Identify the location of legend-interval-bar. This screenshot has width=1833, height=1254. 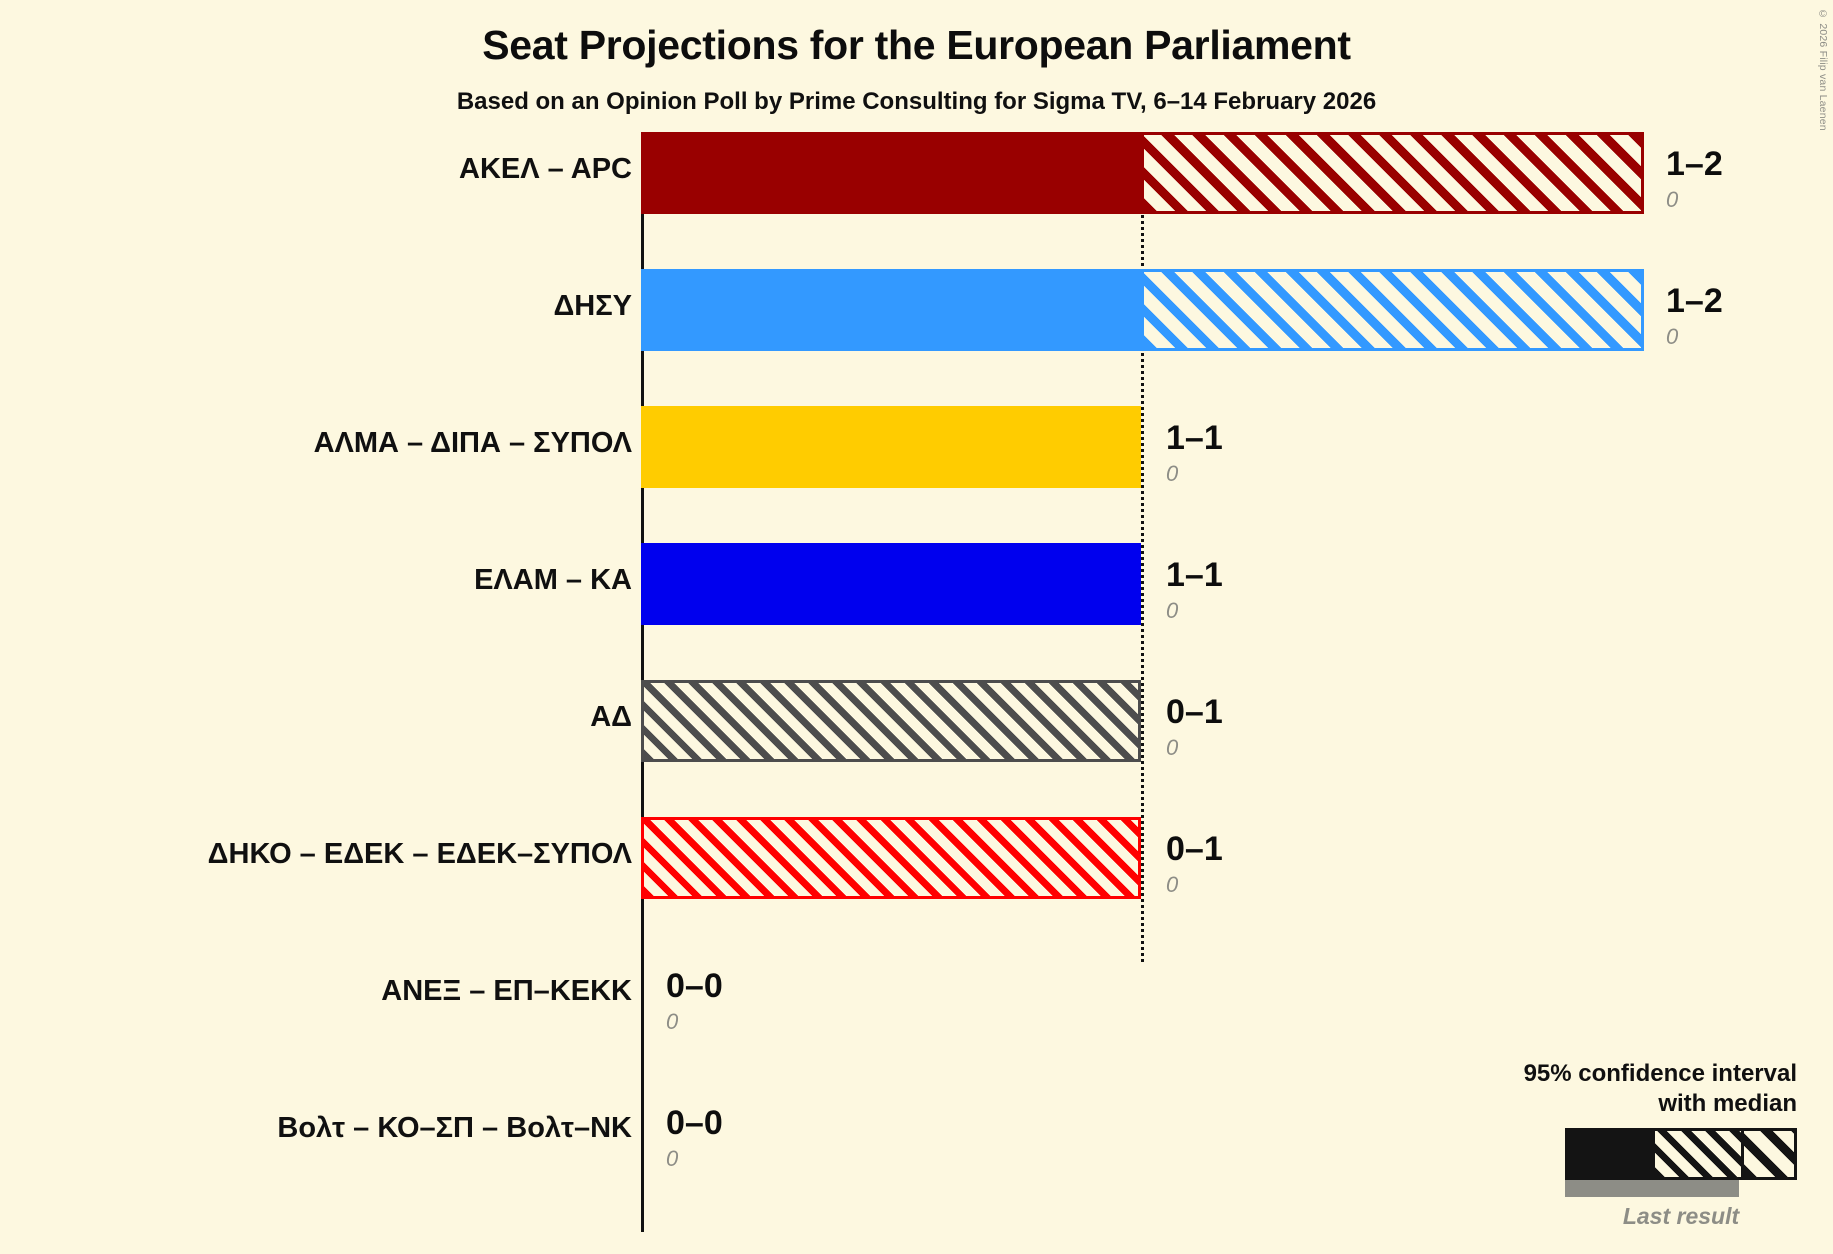
(1681, 1154).